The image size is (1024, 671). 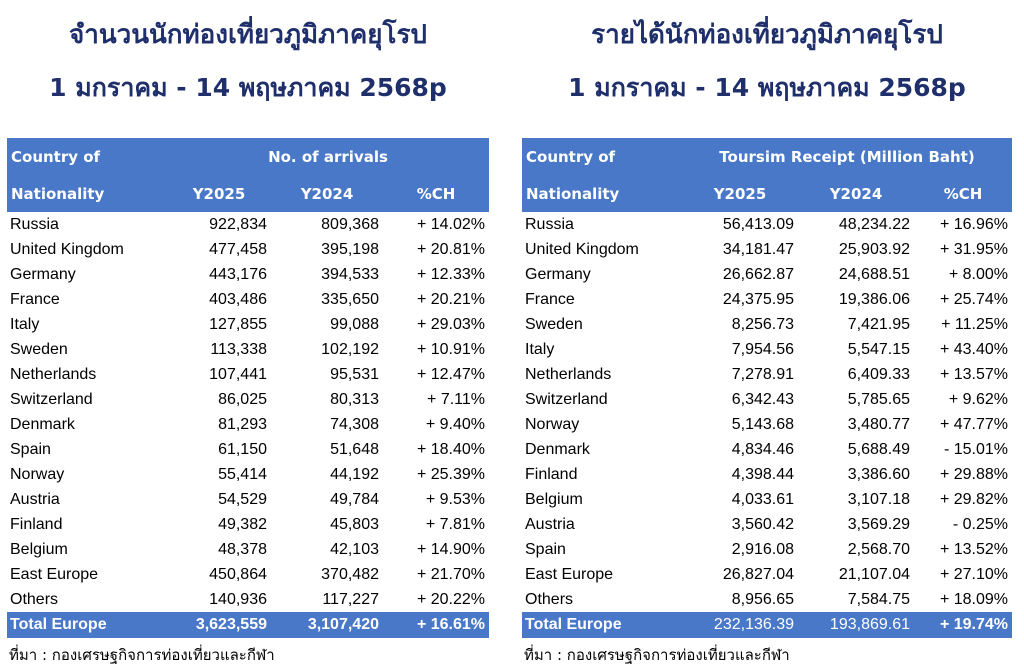 What do you see at coordinates (758, 574) in the screenshot?
I see `row-y2025: 26,827.04` at bounding box center [758, 574].